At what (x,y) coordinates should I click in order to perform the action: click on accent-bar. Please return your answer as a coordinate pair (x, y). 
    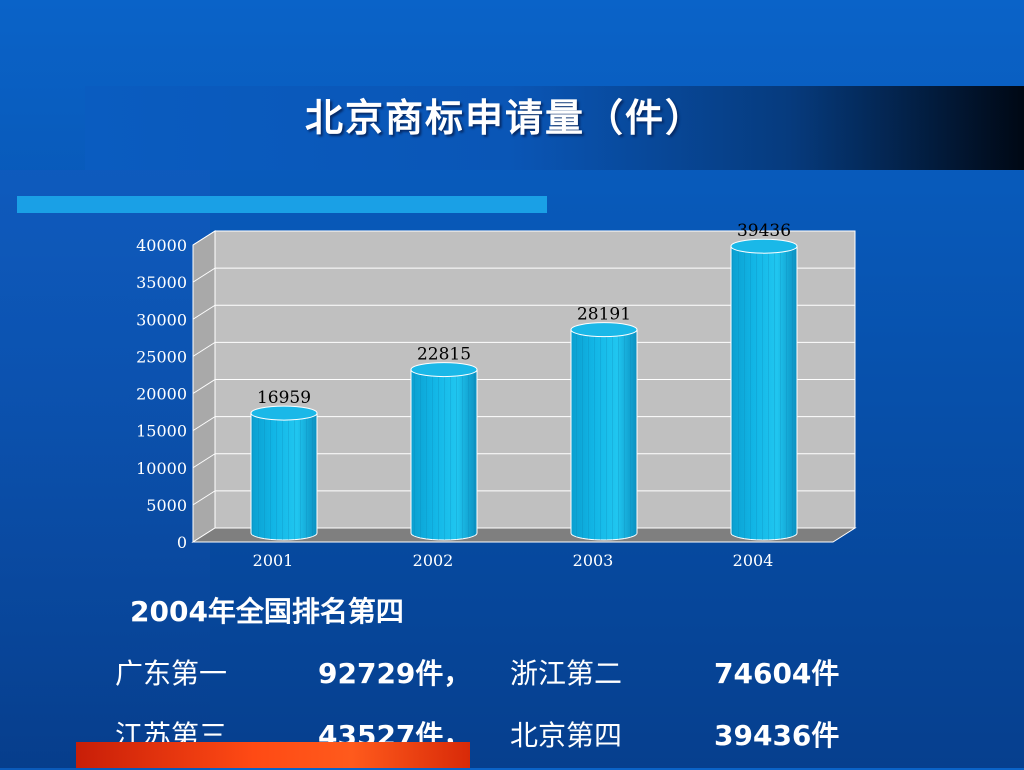
    Looking at the image, I should click on (282, 204).